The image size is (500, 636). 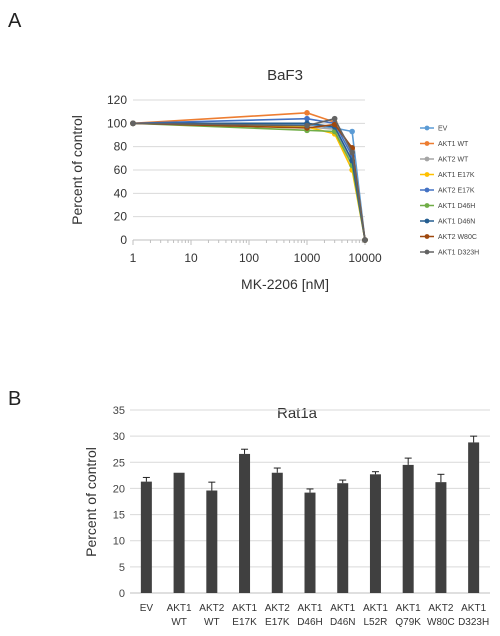 I want to click on category-label-line1: EV, so click(x=147, y=608).